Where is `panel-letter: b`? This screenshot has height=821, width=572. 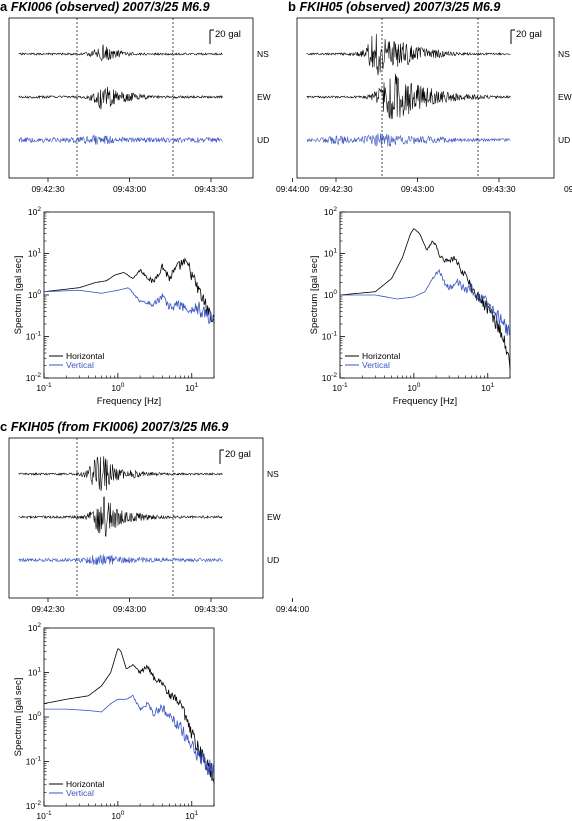
panel-letter: b is located at coordinates (294, 7).